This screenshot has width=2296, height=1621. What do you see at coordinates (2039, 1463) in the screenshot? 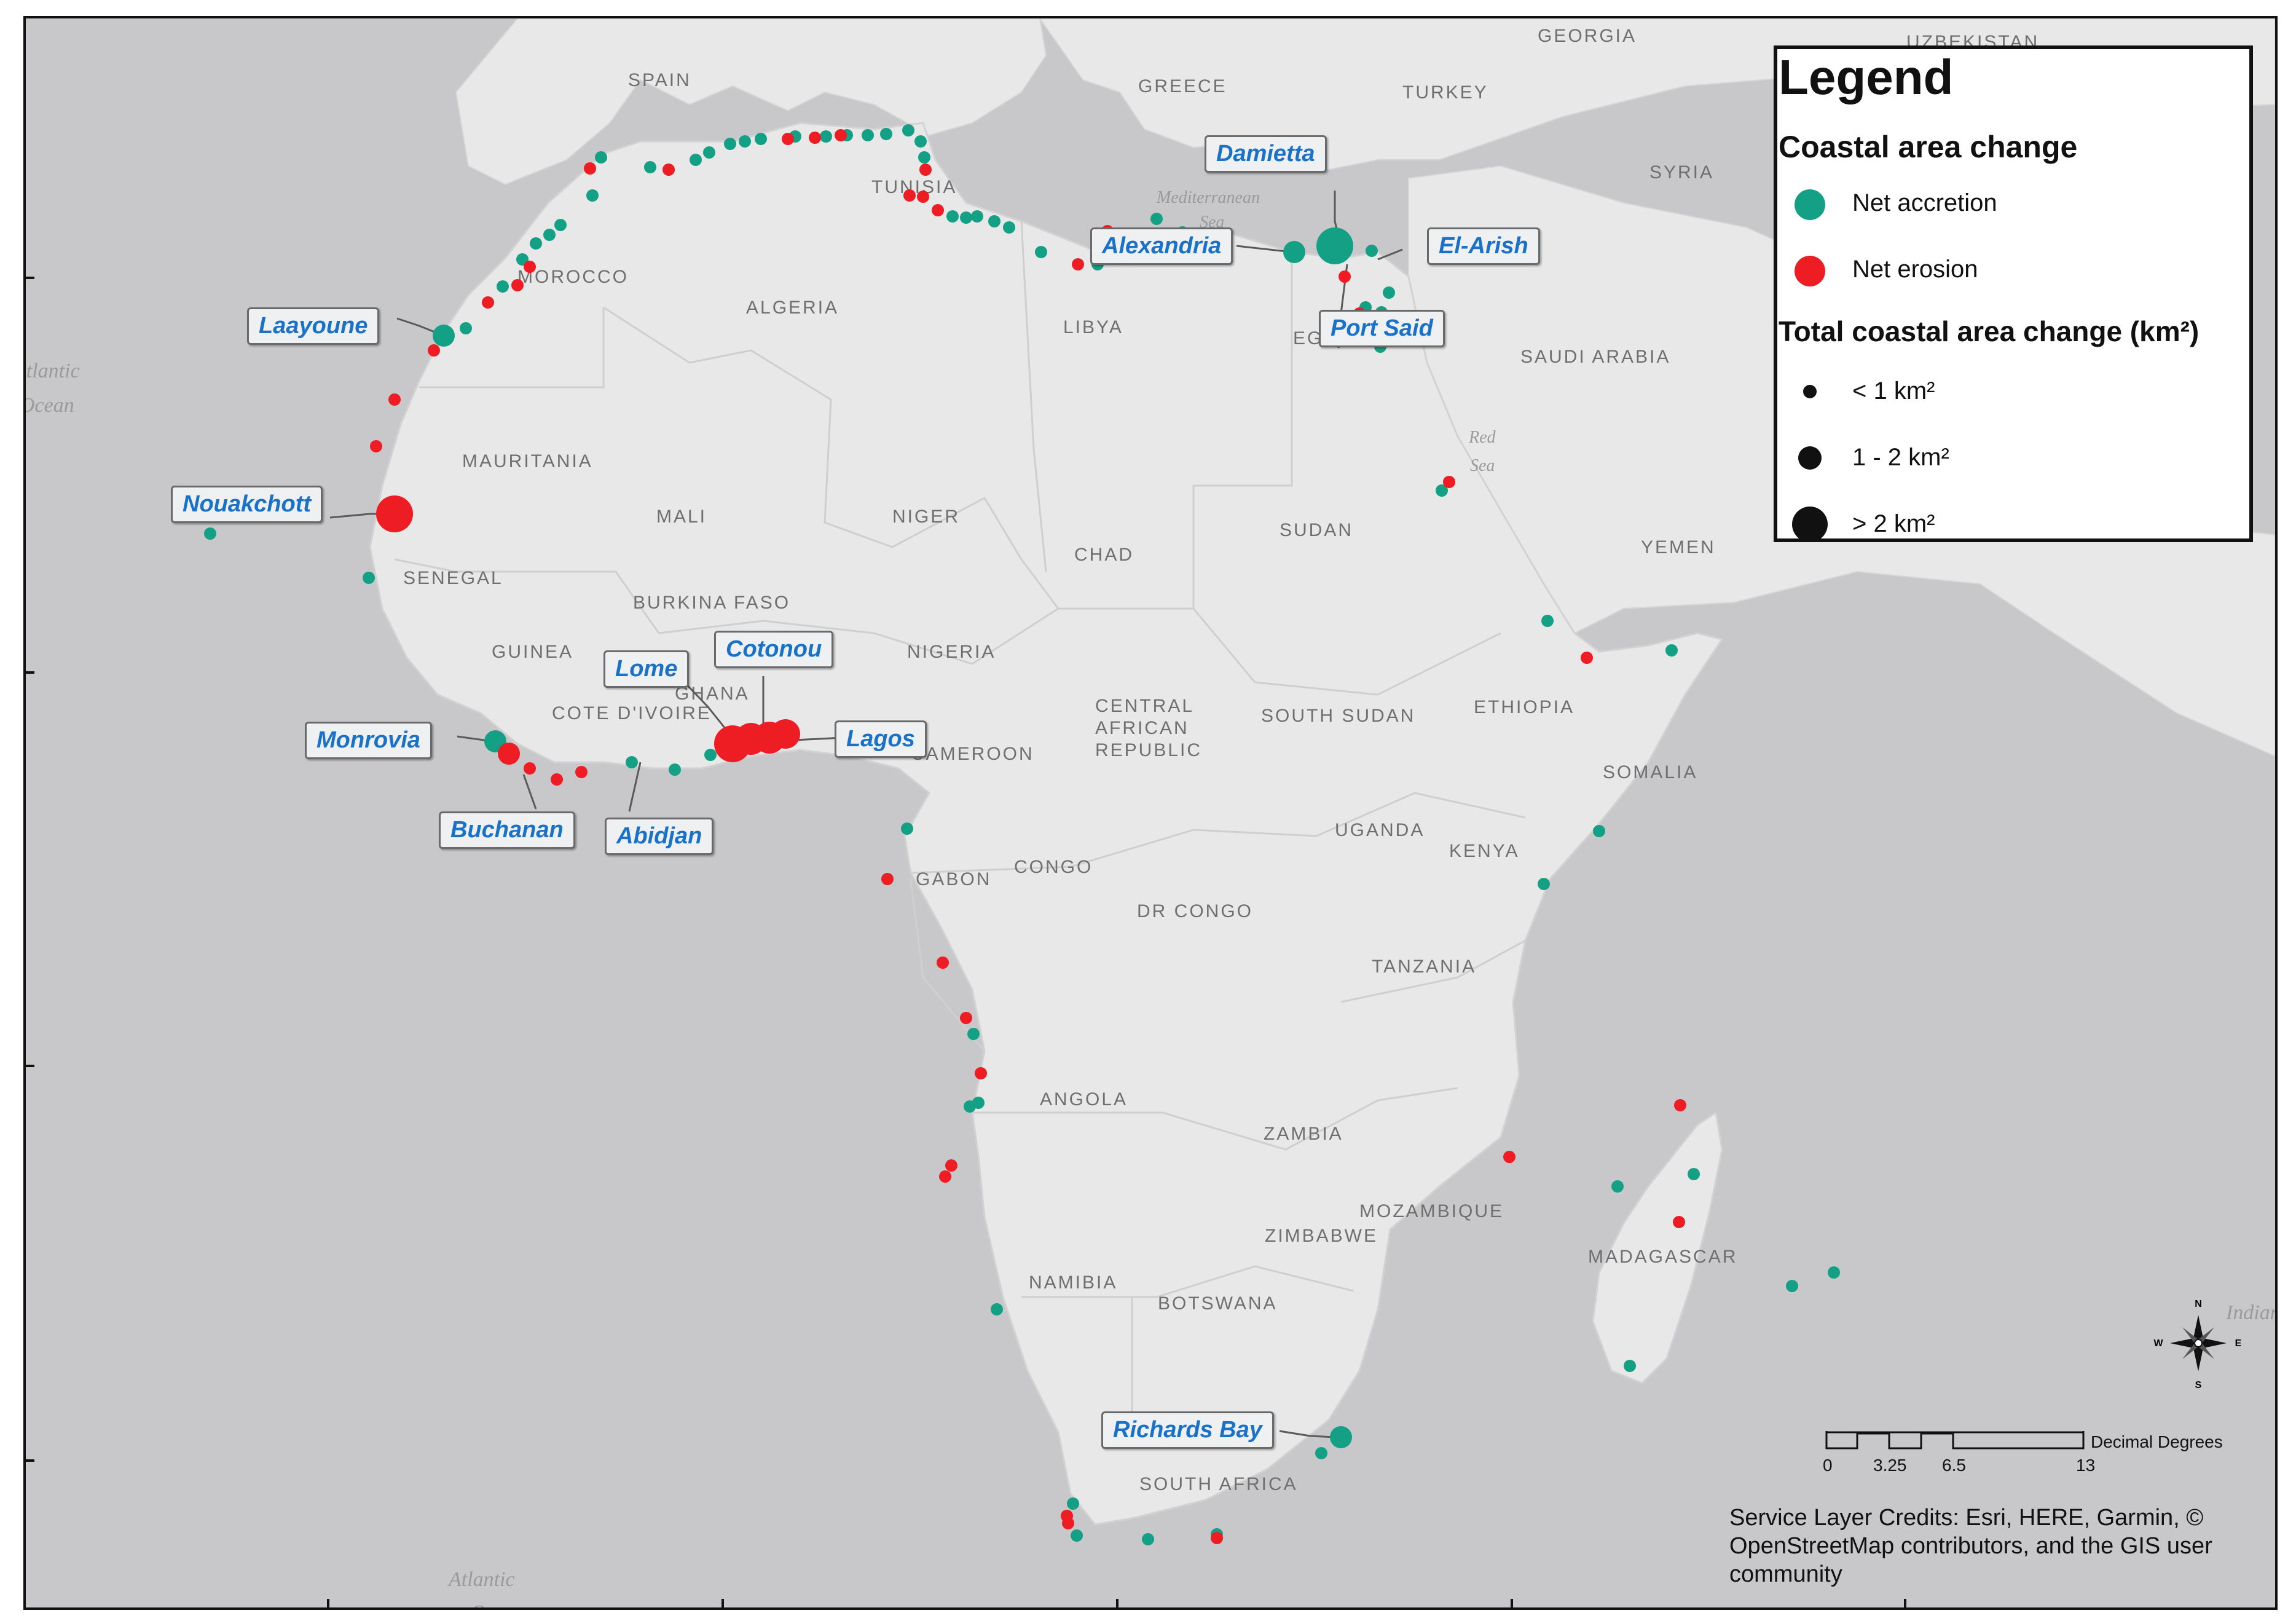
I see `scale-bar: Decimal Degrees 0 3.25 6.5 13` at bounding box center [2039, 1463].